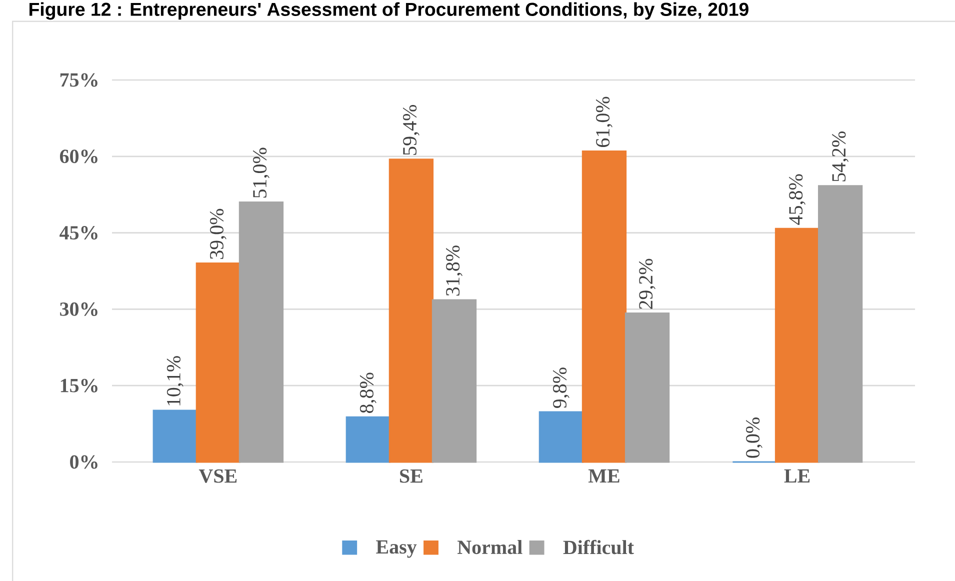 The height and width of the screenshot is (581, 955). I want to click on data-label: 8,8%, so click(368, 392).